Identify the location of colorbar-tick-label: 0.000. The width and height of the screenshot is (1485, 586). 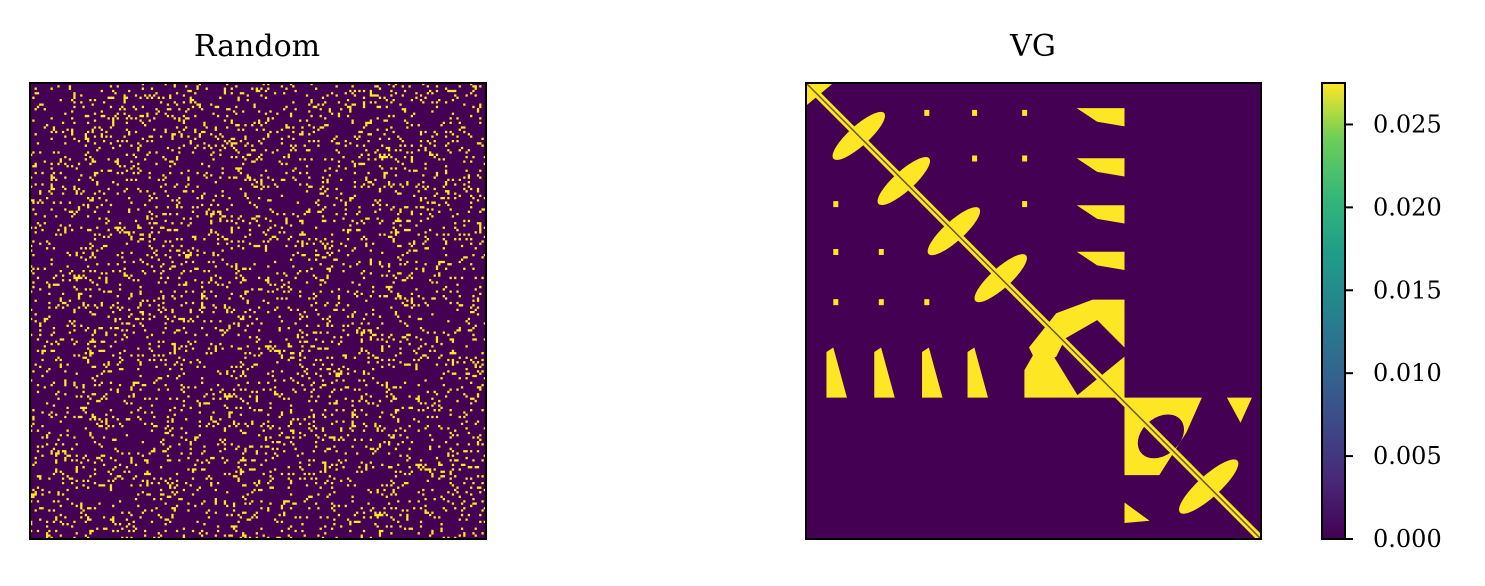
(1407, 539).